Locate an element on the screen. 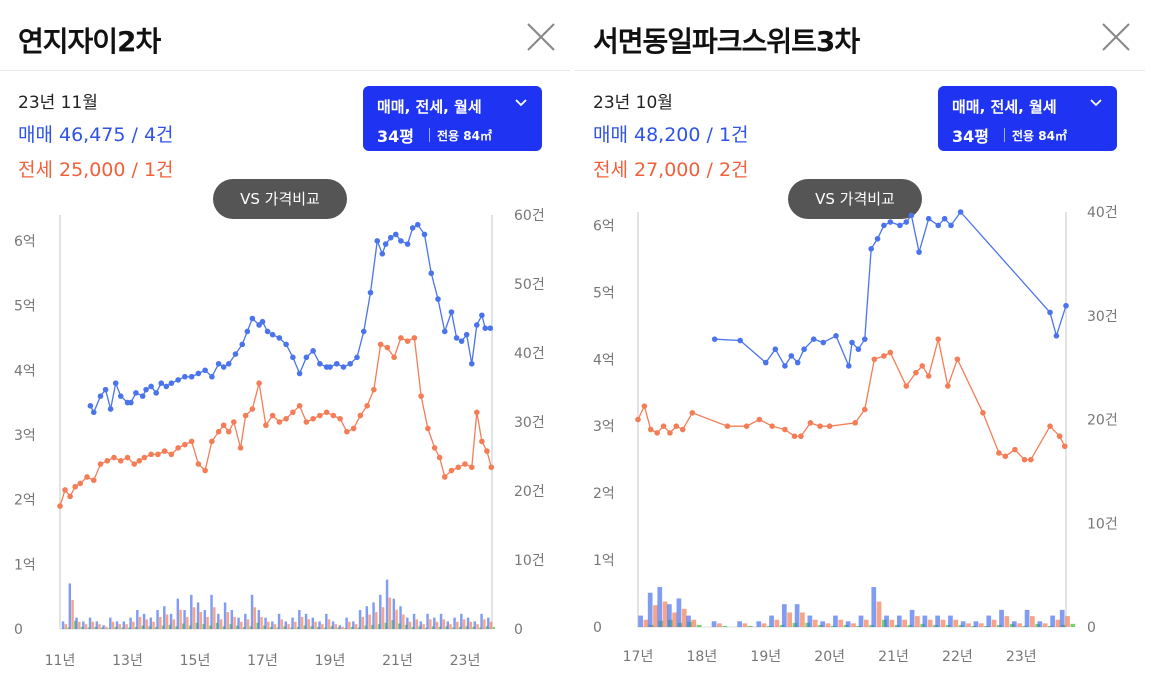  filter-area: 전용 84㎡ is located at coordinates (1039, 136).